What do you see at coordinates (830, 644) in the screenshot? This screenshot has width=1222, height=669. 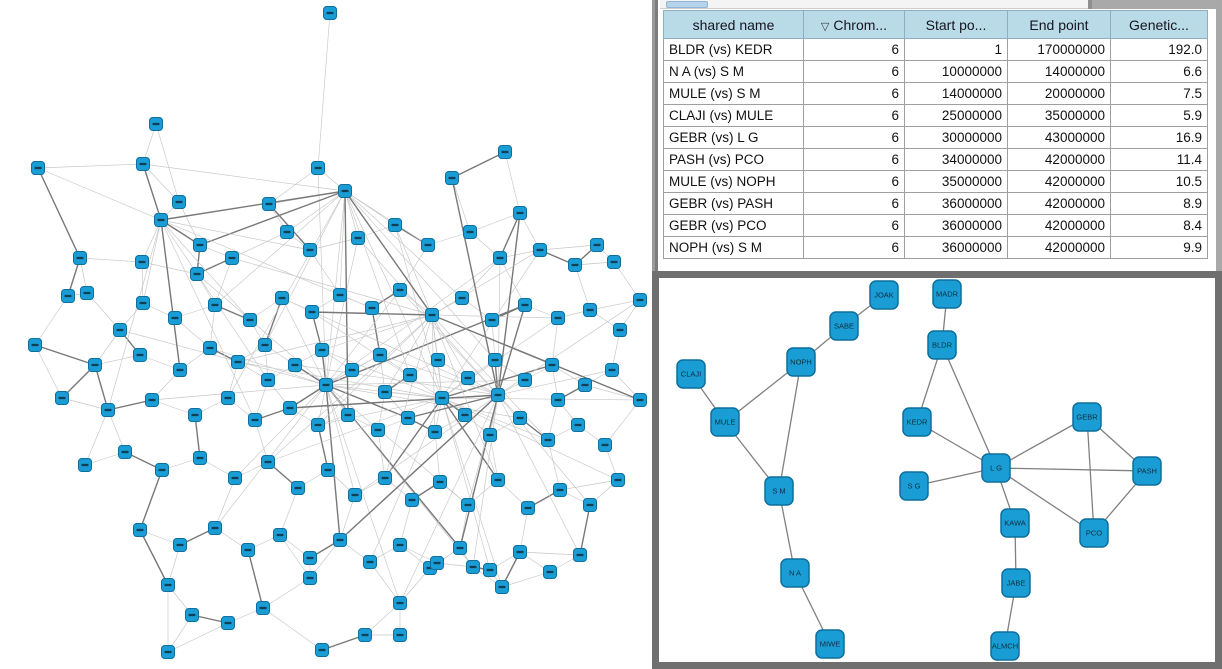 I see `subnetwork-node-miwe: MIWE` at bounding box center [830, 644].